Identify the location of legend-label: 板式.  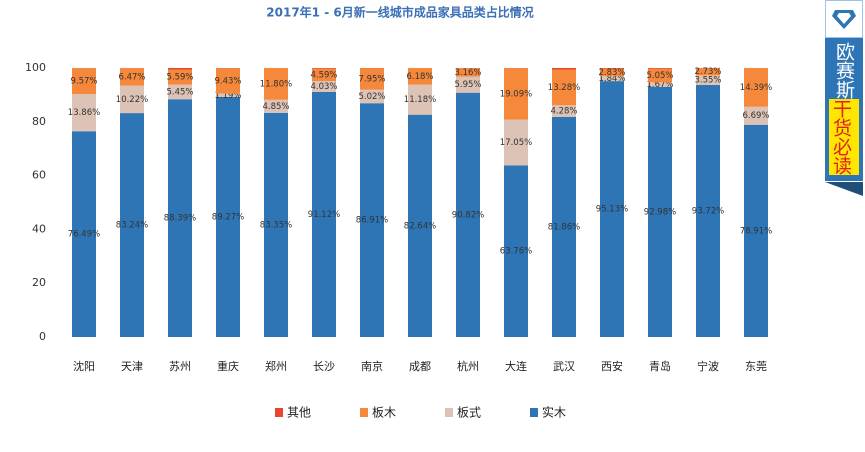
(469, 413).